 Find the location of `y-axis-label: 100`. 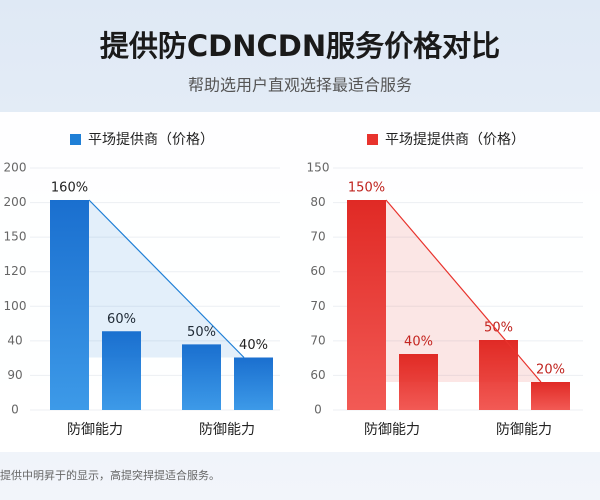

y-axis-label: 100 is located at coordinates (15, 306).